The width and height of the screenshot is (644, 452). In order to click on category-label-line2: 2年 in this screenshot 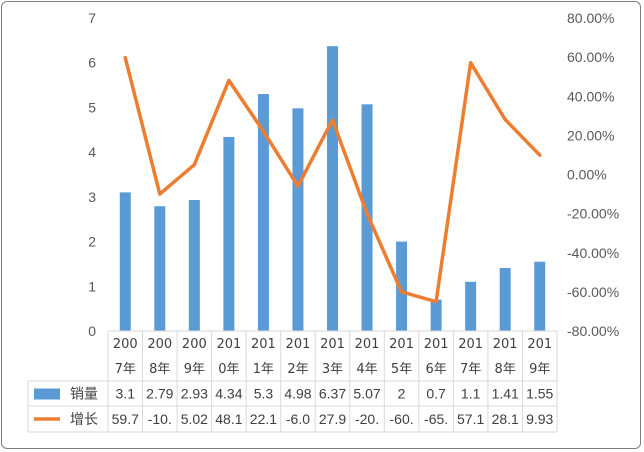, I will do `click(297, 369)`.